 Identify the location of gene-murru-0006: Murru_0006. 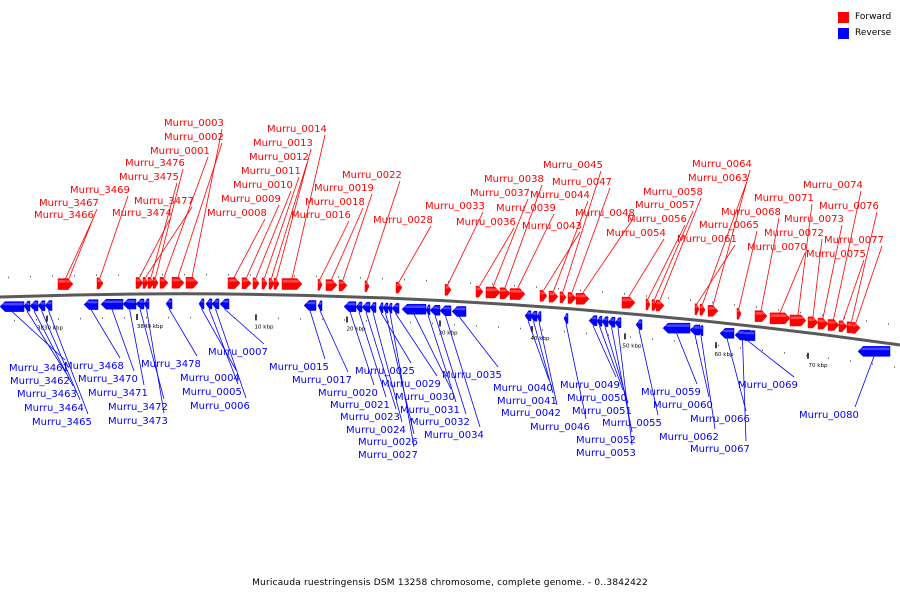
(220, 355).